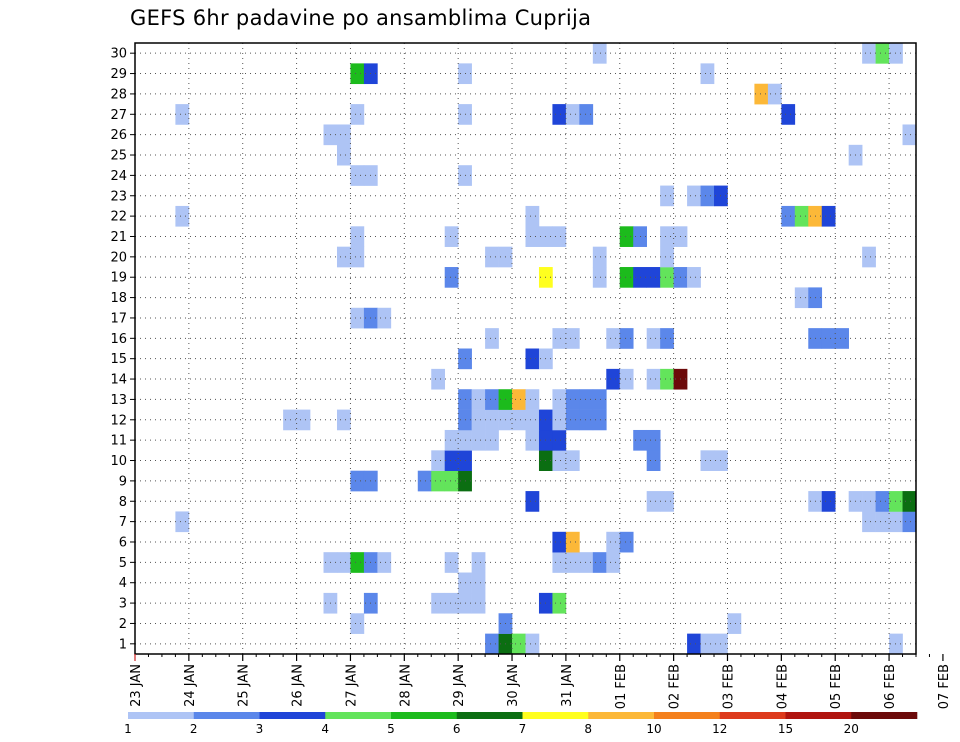  Describe the element at coordinates (118, 441) in the screenshot. I see `y-tick-label: 11` at that location.